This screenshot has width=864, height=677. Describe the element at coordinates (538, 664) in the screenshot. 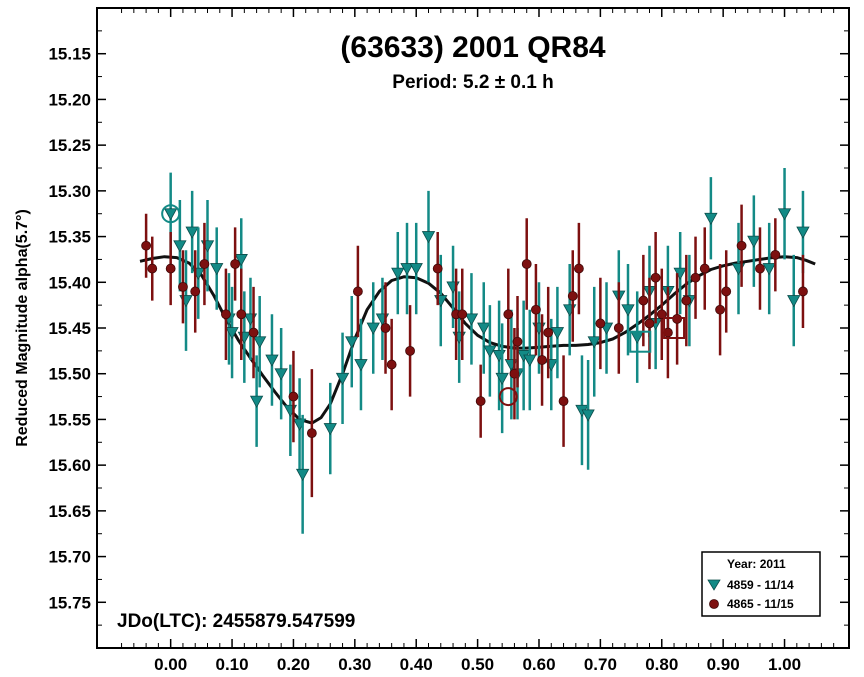

I see `x-tick-label: 0.60` at that location.